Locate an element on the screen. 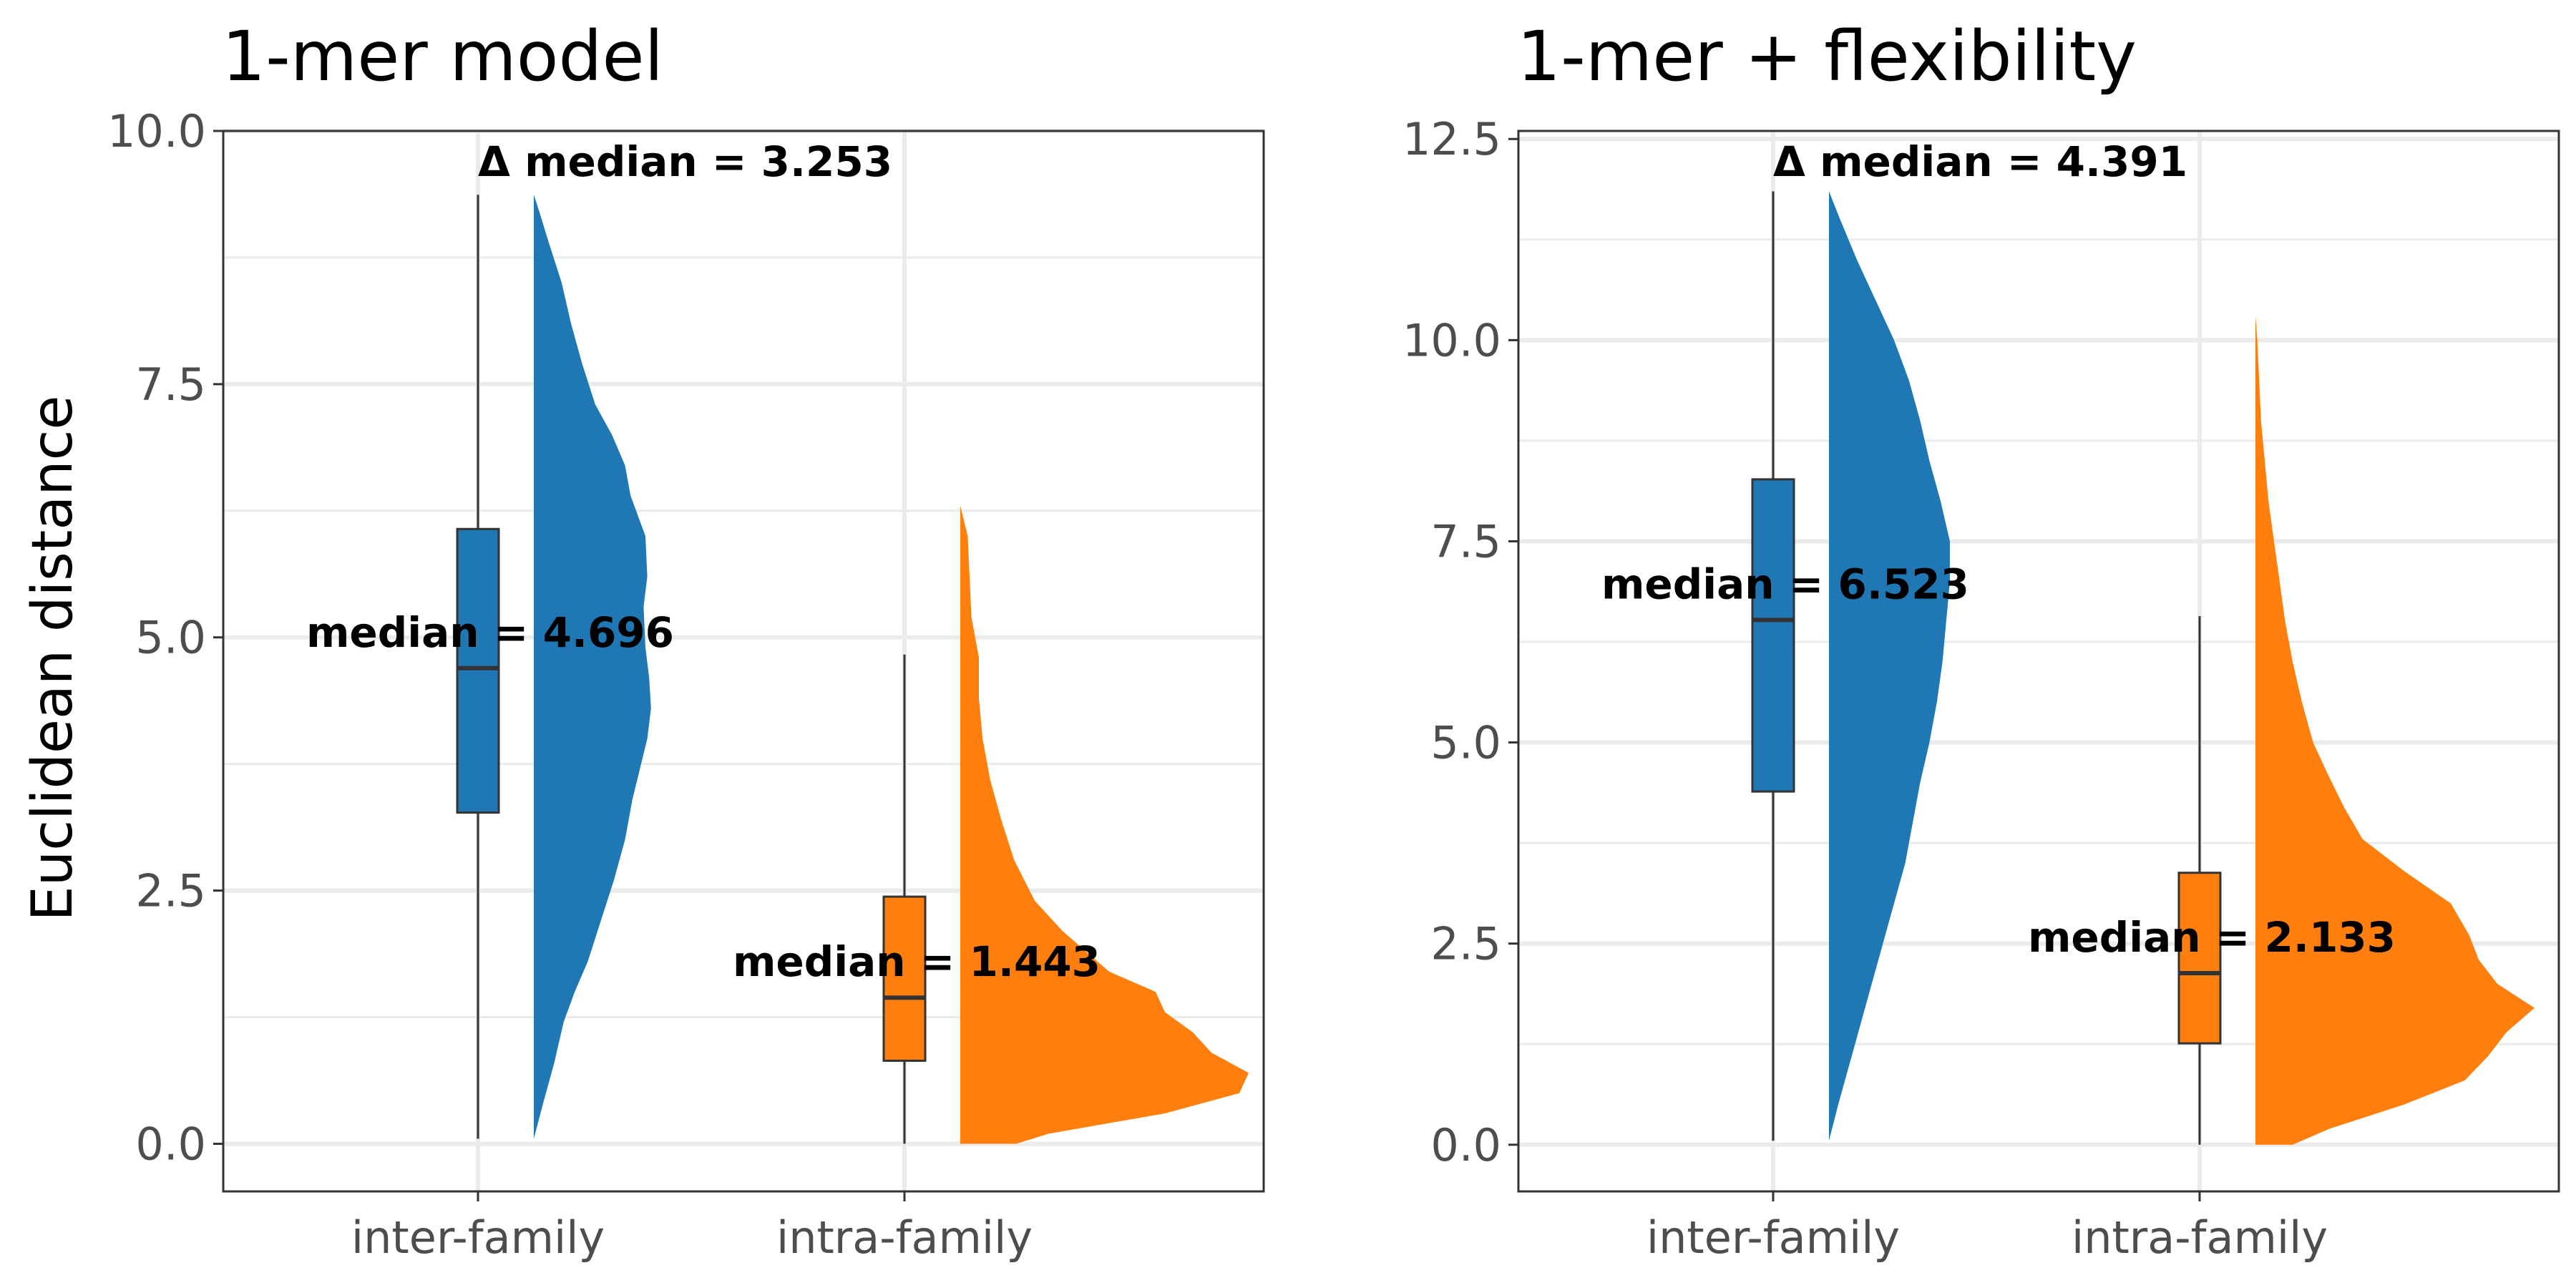  inter-family-median-label: median = 6.523 is located at coordinates (1785, 584).